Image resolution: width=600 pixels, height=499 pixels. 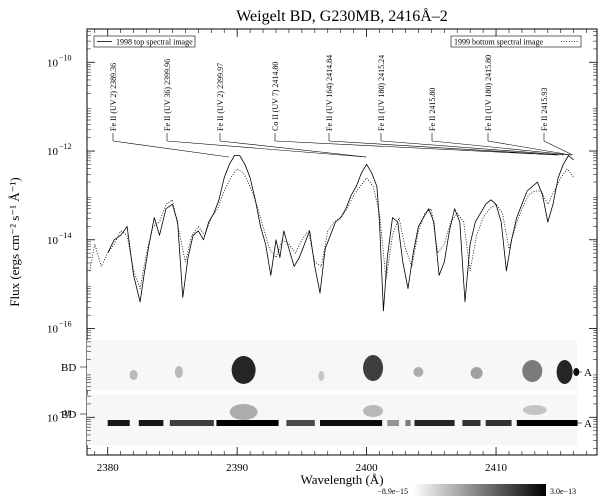 I want to click on colorbar-max-label: 3.0e−13, so click(x=563, y=491).